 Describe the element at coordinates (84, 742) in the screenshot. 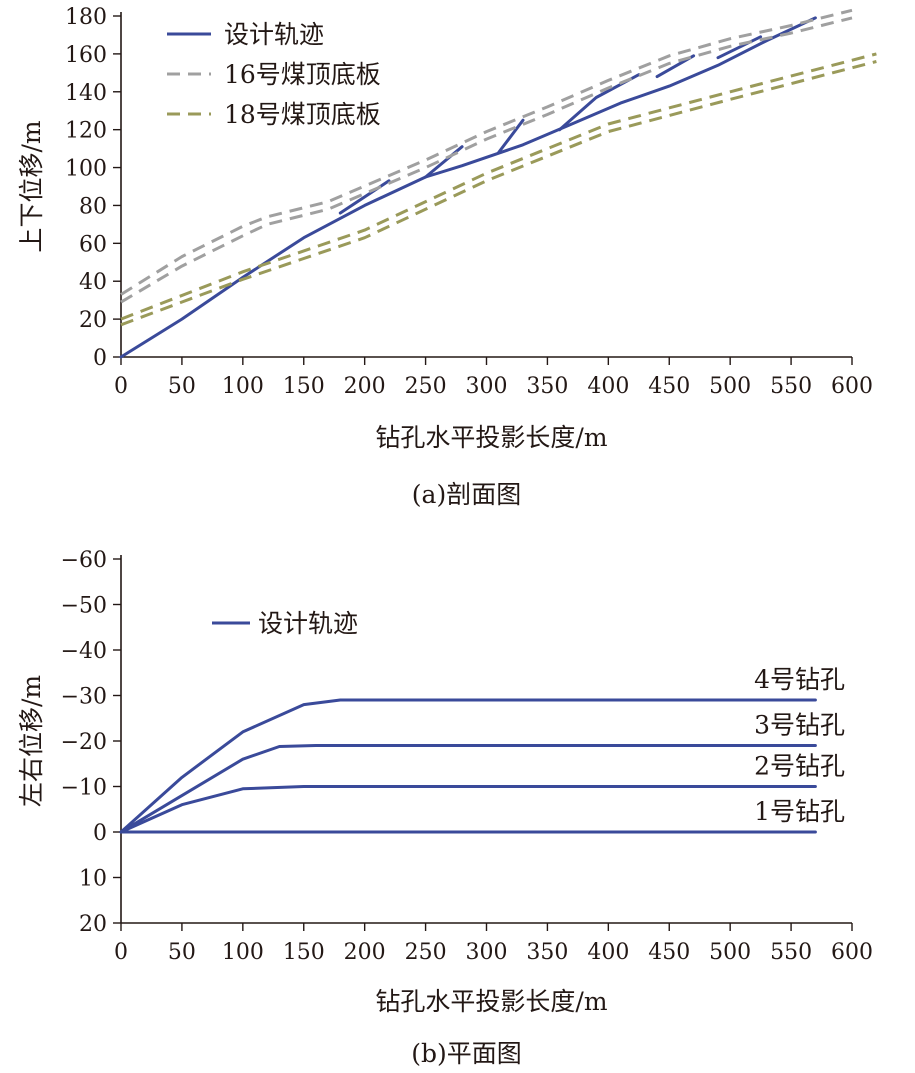

I see `chart-2-y-tick-label: −20` at that location.